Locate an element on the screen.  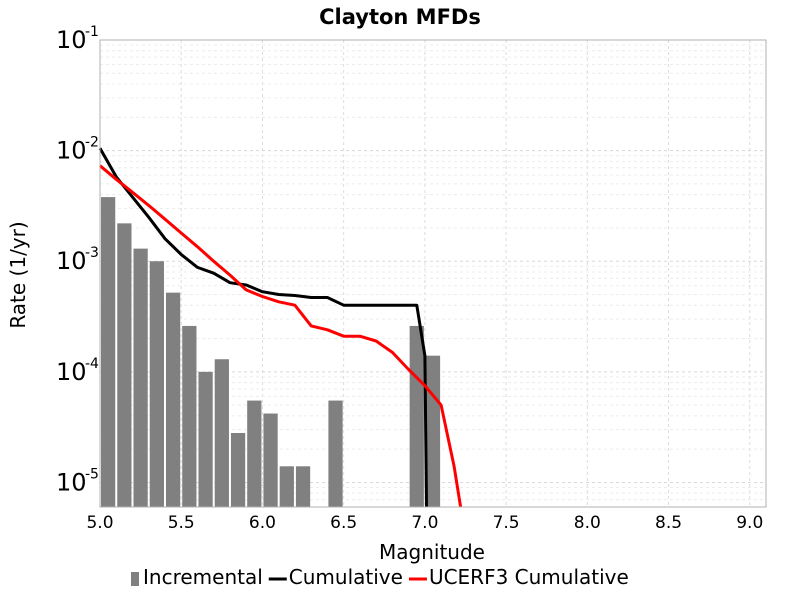
legend-label: UCERF3 Cumulative is located at coordinates (529, 577).